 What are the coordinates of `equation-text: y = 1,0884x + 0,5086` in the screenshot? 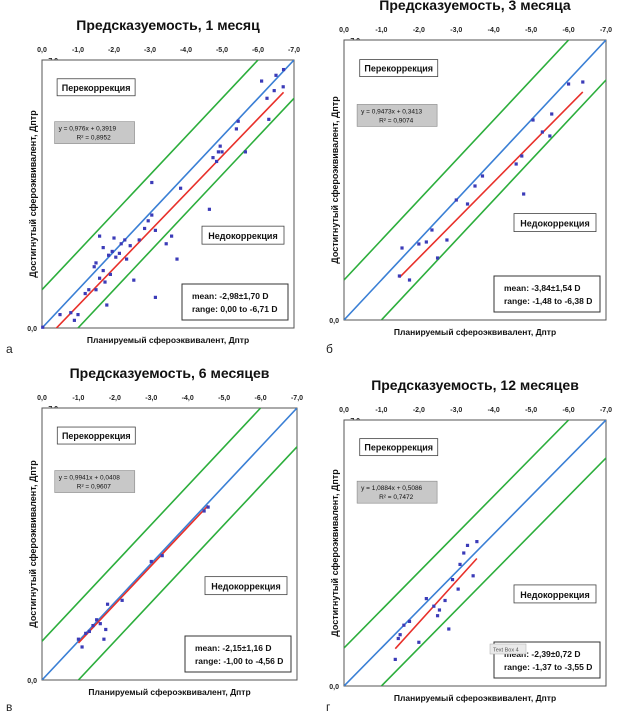 It's located at (391, 488).